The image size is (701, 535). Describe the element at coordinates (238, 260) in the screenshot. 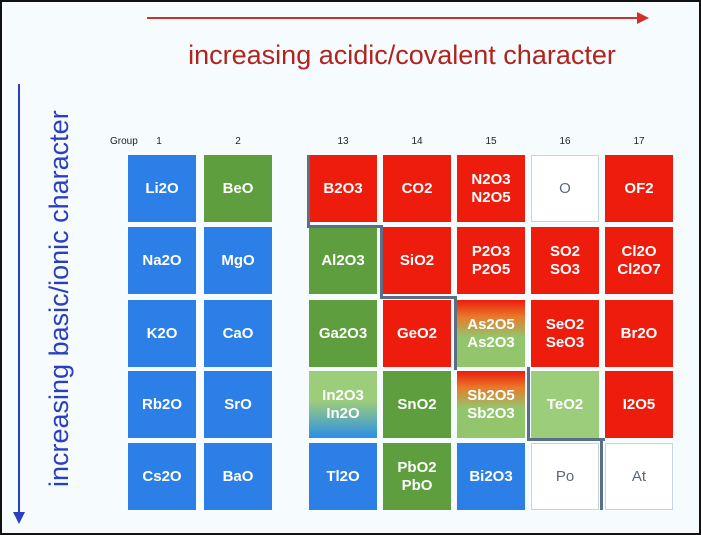

I see `oxide-cell: MgO` at that location.